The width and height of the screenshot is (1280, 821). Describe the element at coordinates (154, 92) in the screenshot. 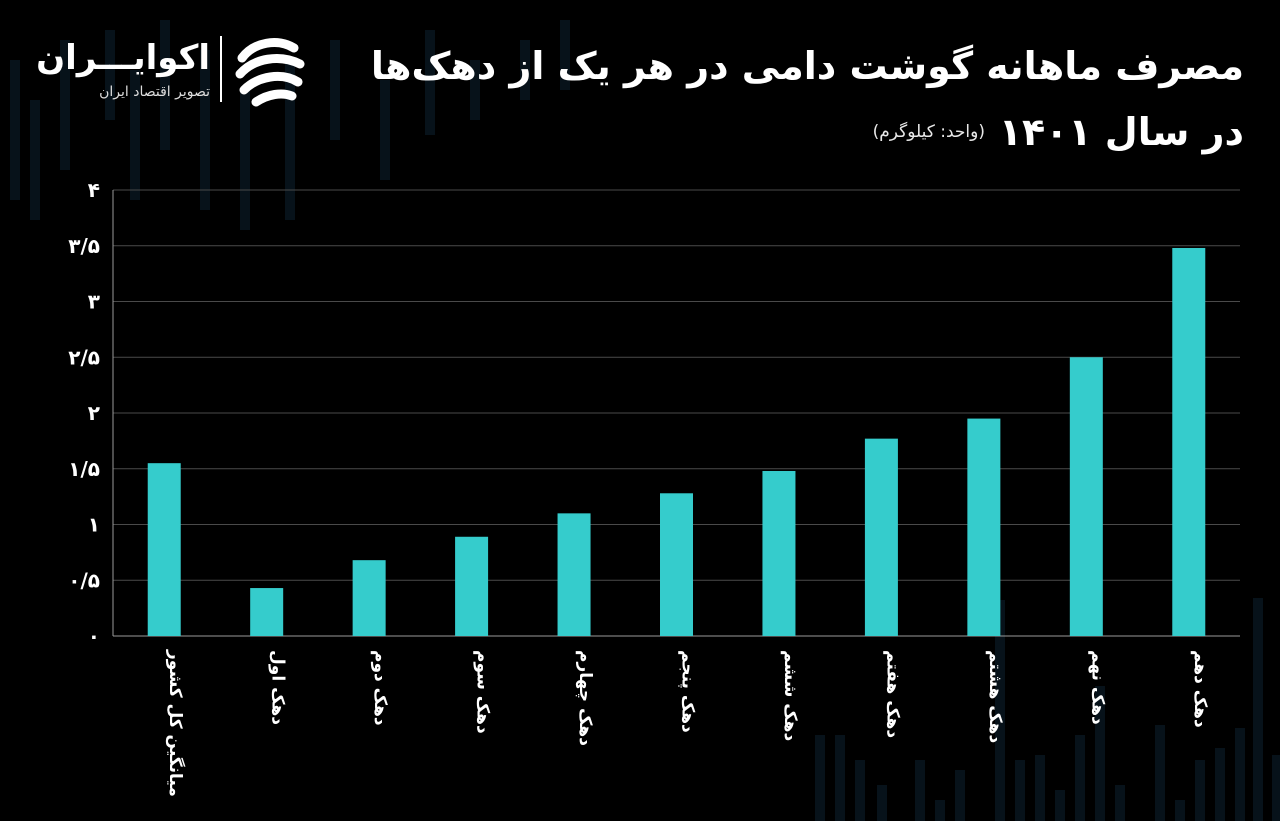

I see `brand-tagline: تصویر اقتصاد ایران` at that location.